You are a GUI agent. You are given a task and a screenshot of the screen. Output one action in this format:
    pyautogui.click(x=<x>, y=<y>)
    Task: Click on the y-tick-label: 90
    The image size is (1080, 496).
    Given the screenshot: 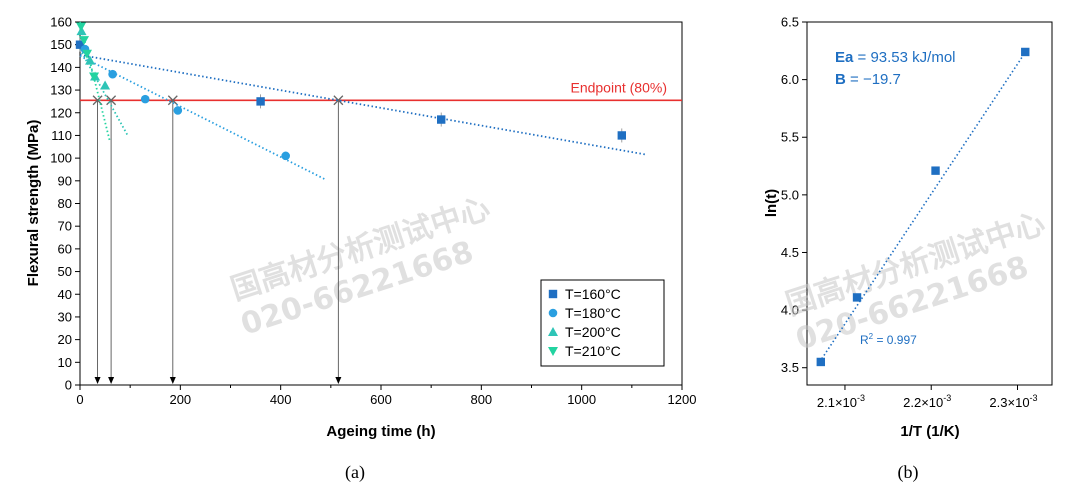 What is the action you would take?
    pyautogui.click(x=65, y=180)
    